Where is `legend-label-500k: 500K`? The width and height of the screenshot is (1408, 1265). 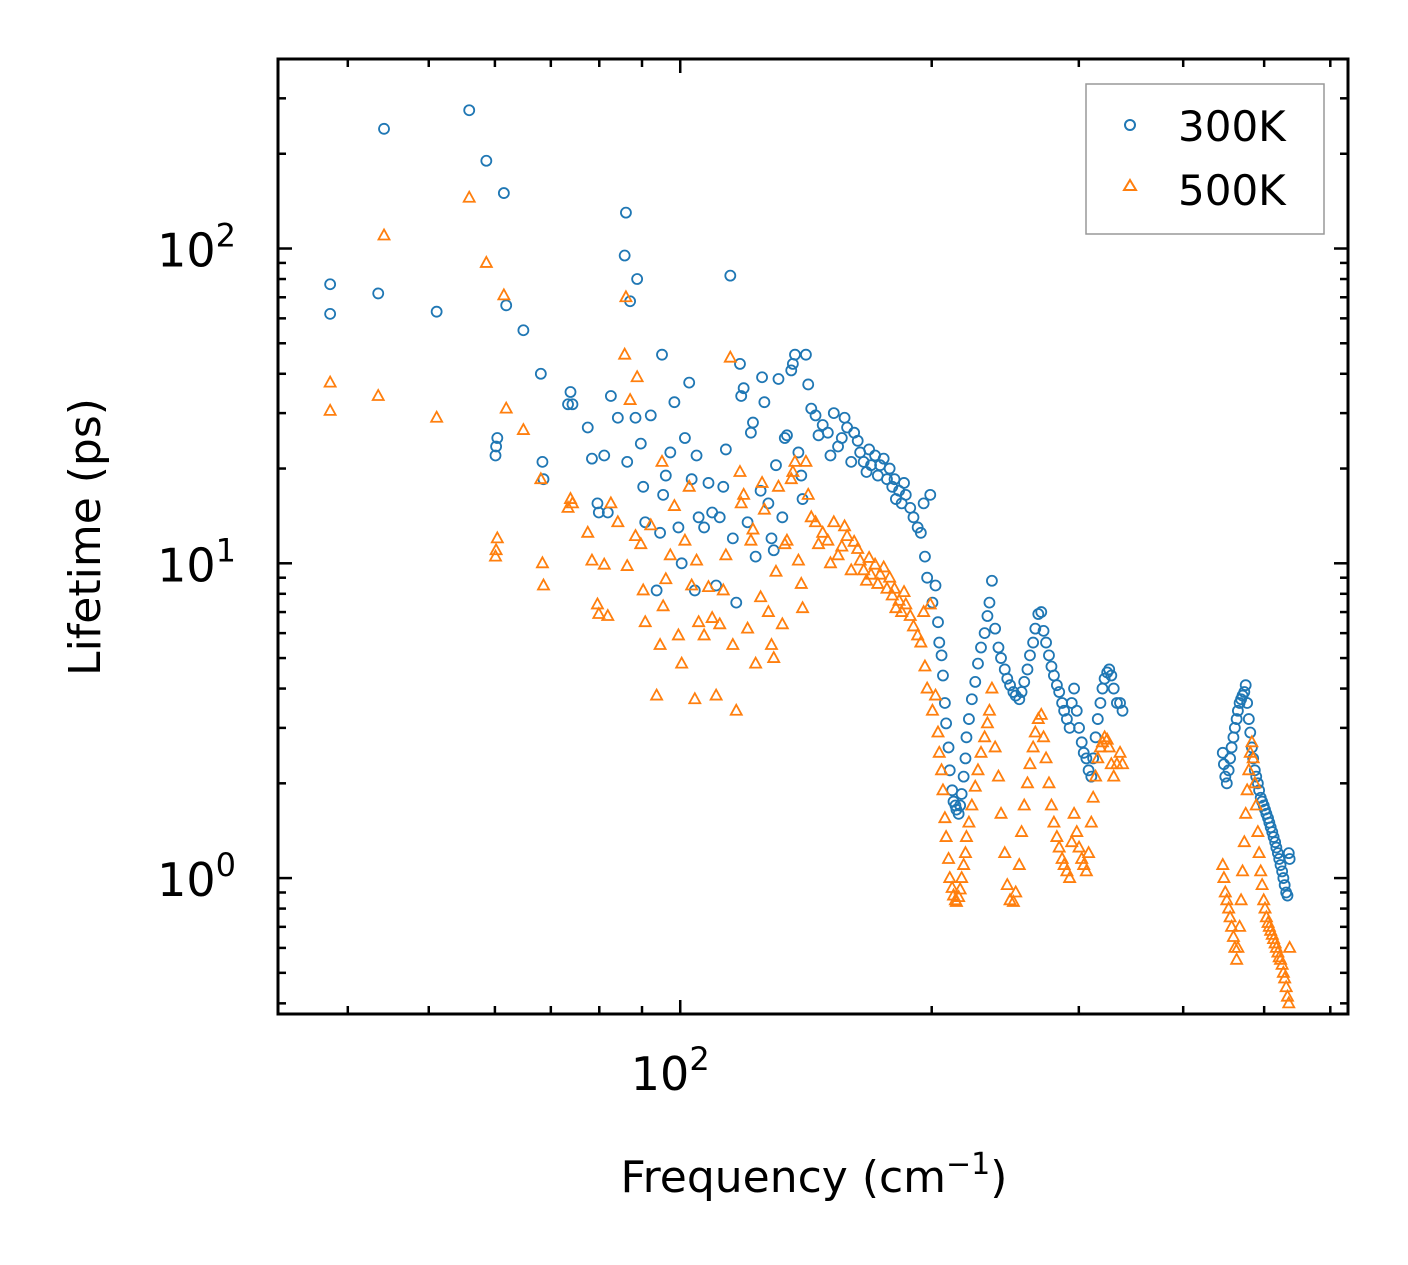 legend-label-500k: 500K is located at coordinates (1232, 190).